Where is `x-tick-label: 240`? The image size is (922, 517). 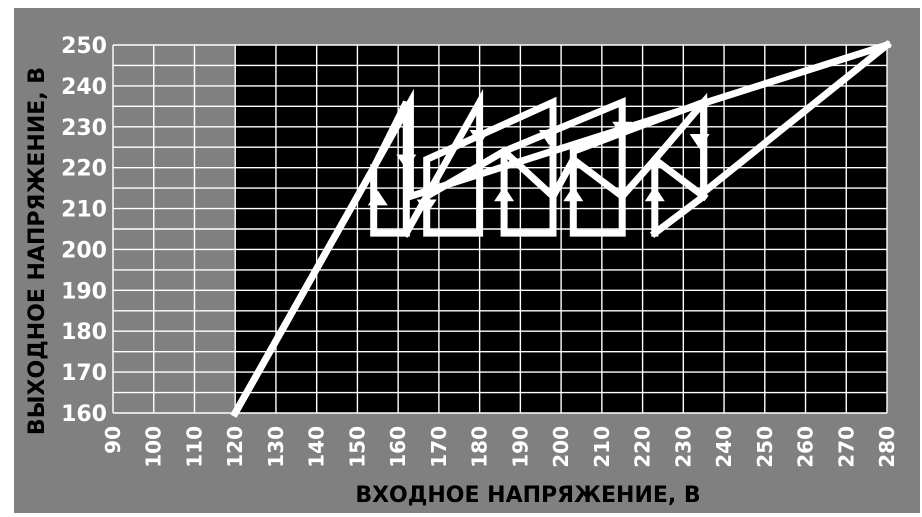 x-tick-label: 240 is located at coordinates (724, 447).